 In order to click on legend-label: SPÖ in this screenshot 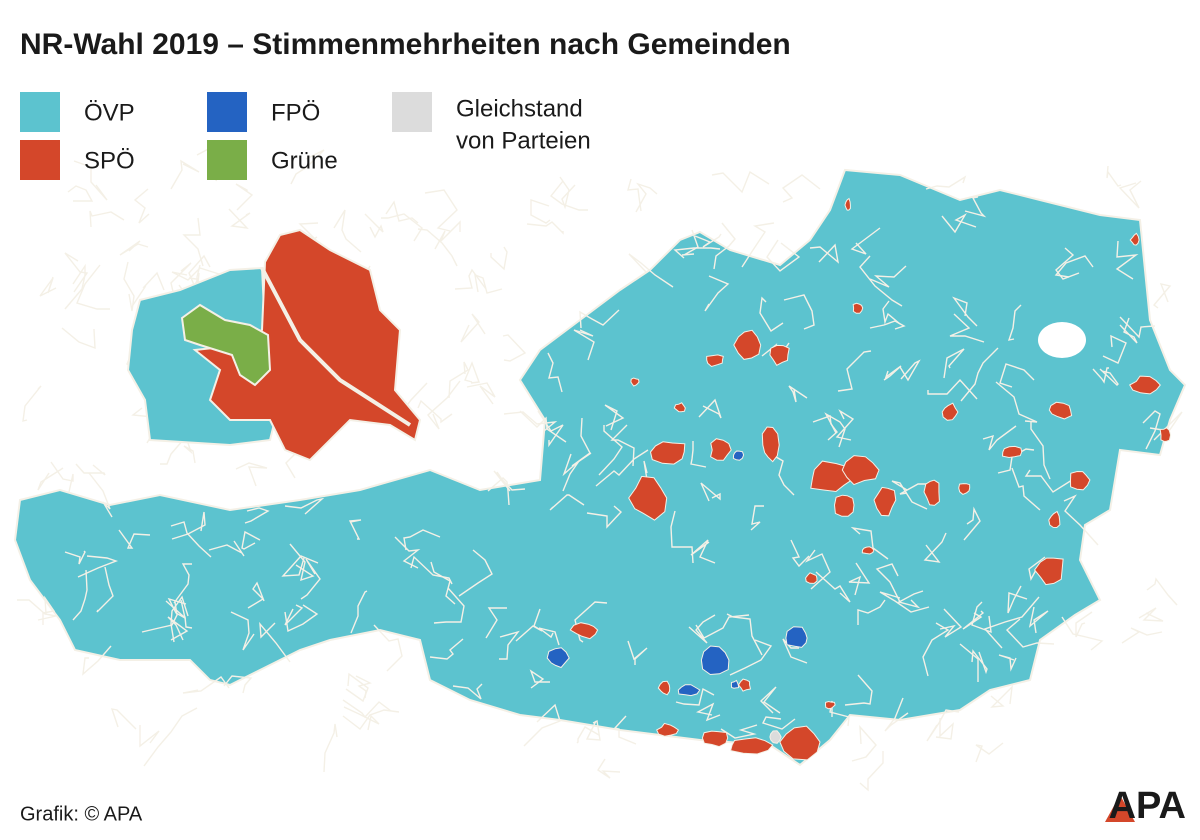, I will do `click(109, 160)`.